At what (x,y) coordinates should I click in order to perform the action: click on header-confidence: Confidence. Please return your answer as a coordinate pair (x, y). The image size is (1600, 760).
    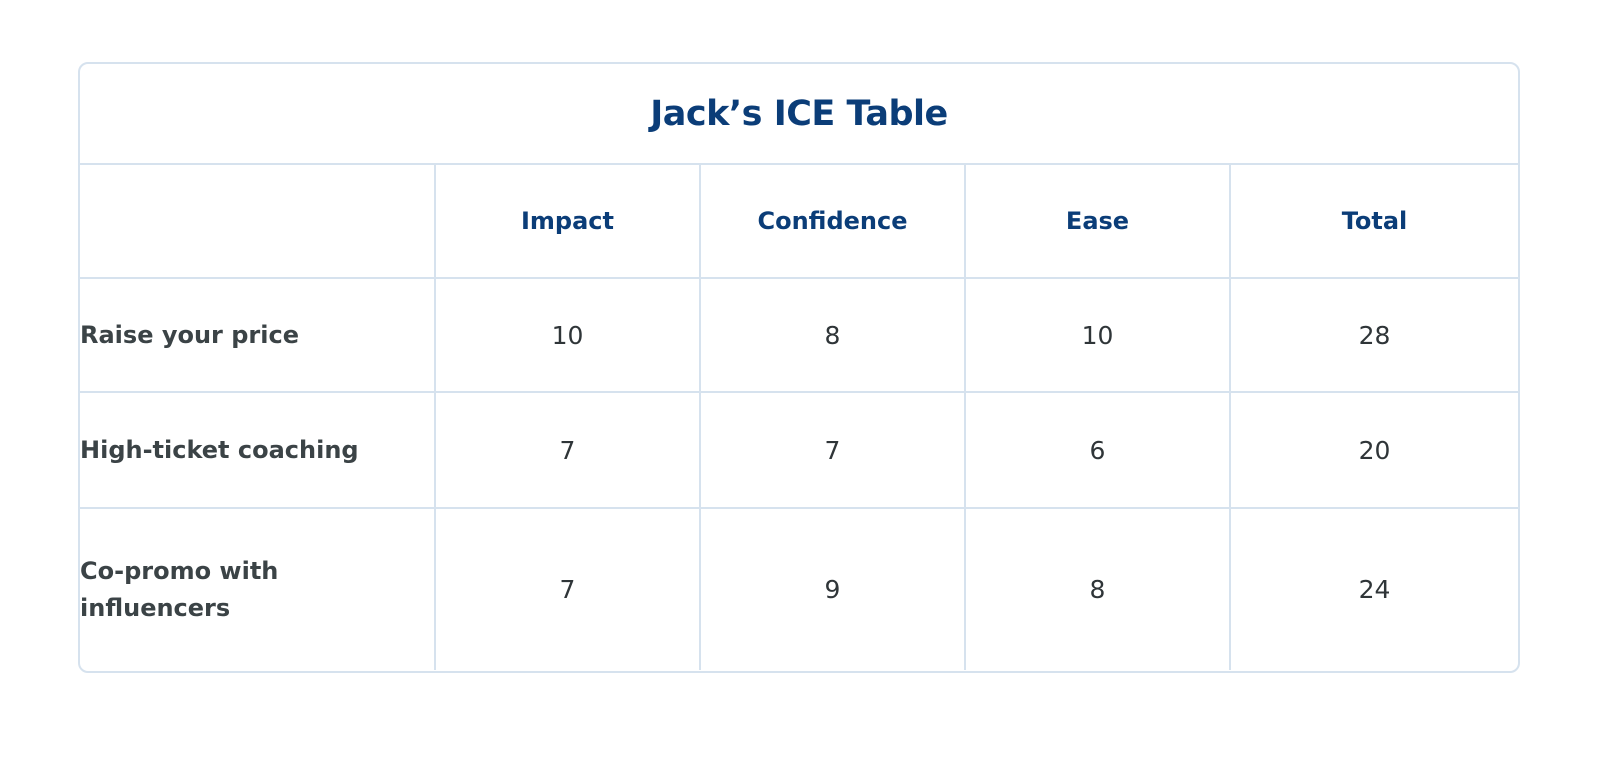
    Looking at the image, I should click on (833, 222).